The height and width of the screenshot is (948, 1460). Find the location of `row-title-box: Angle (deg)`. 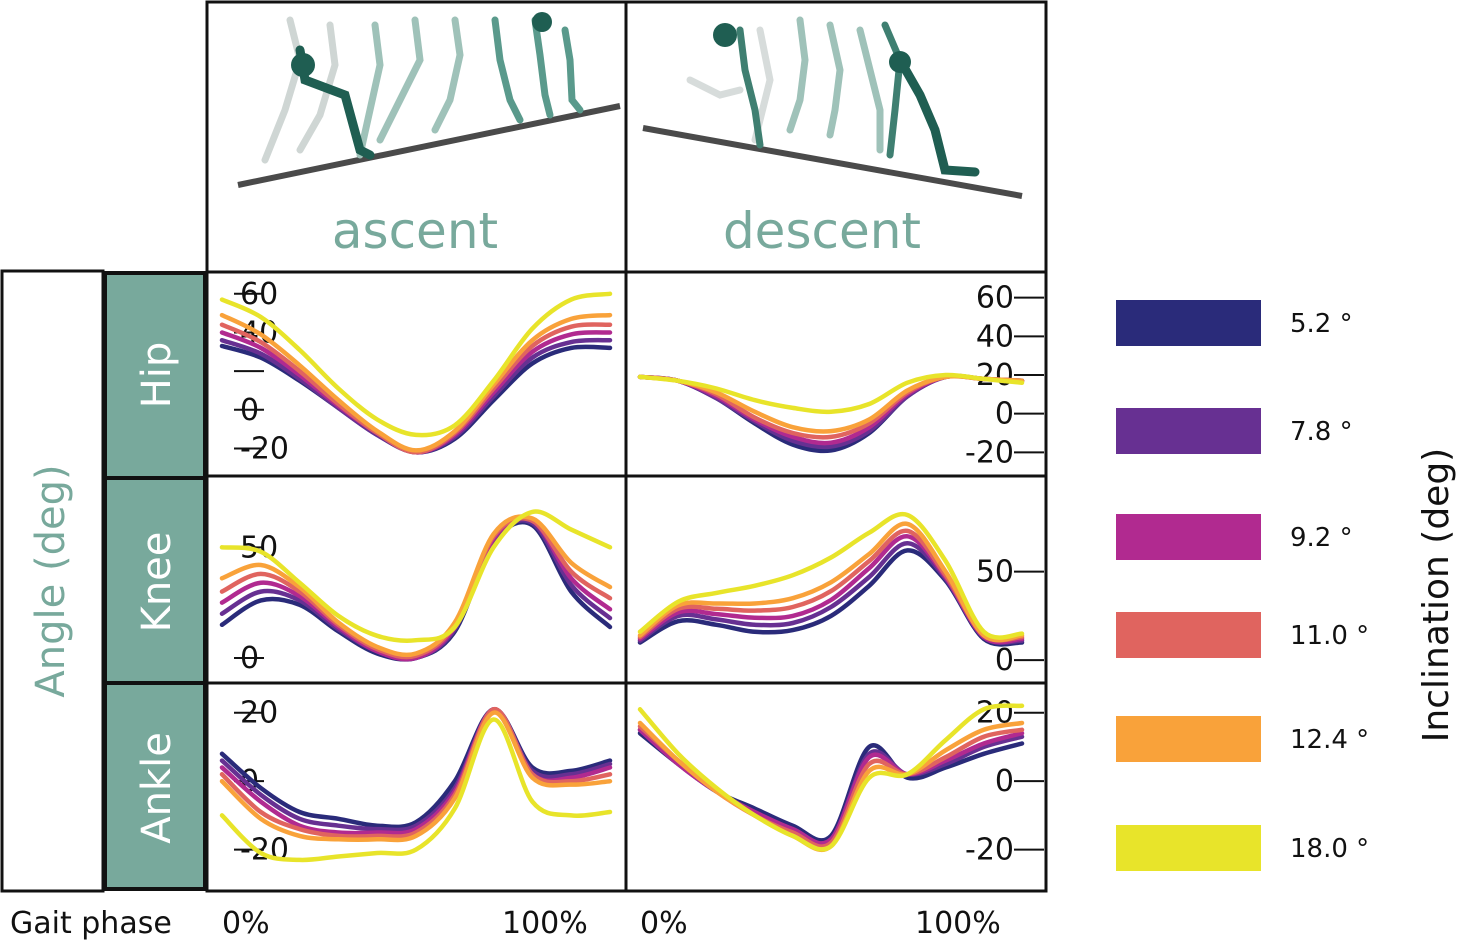

row-title-box: Angle (deg) is located at coordinates (52, 581).